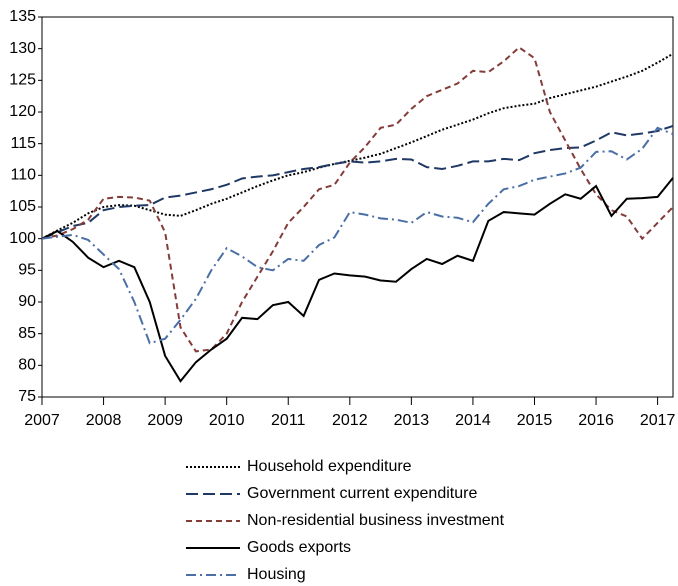 The image size is (678, 586). What do you see at coordinates (27, 365) in the screenshot?
I see `y-tick-label: 80` at bounding box center [27, 365].